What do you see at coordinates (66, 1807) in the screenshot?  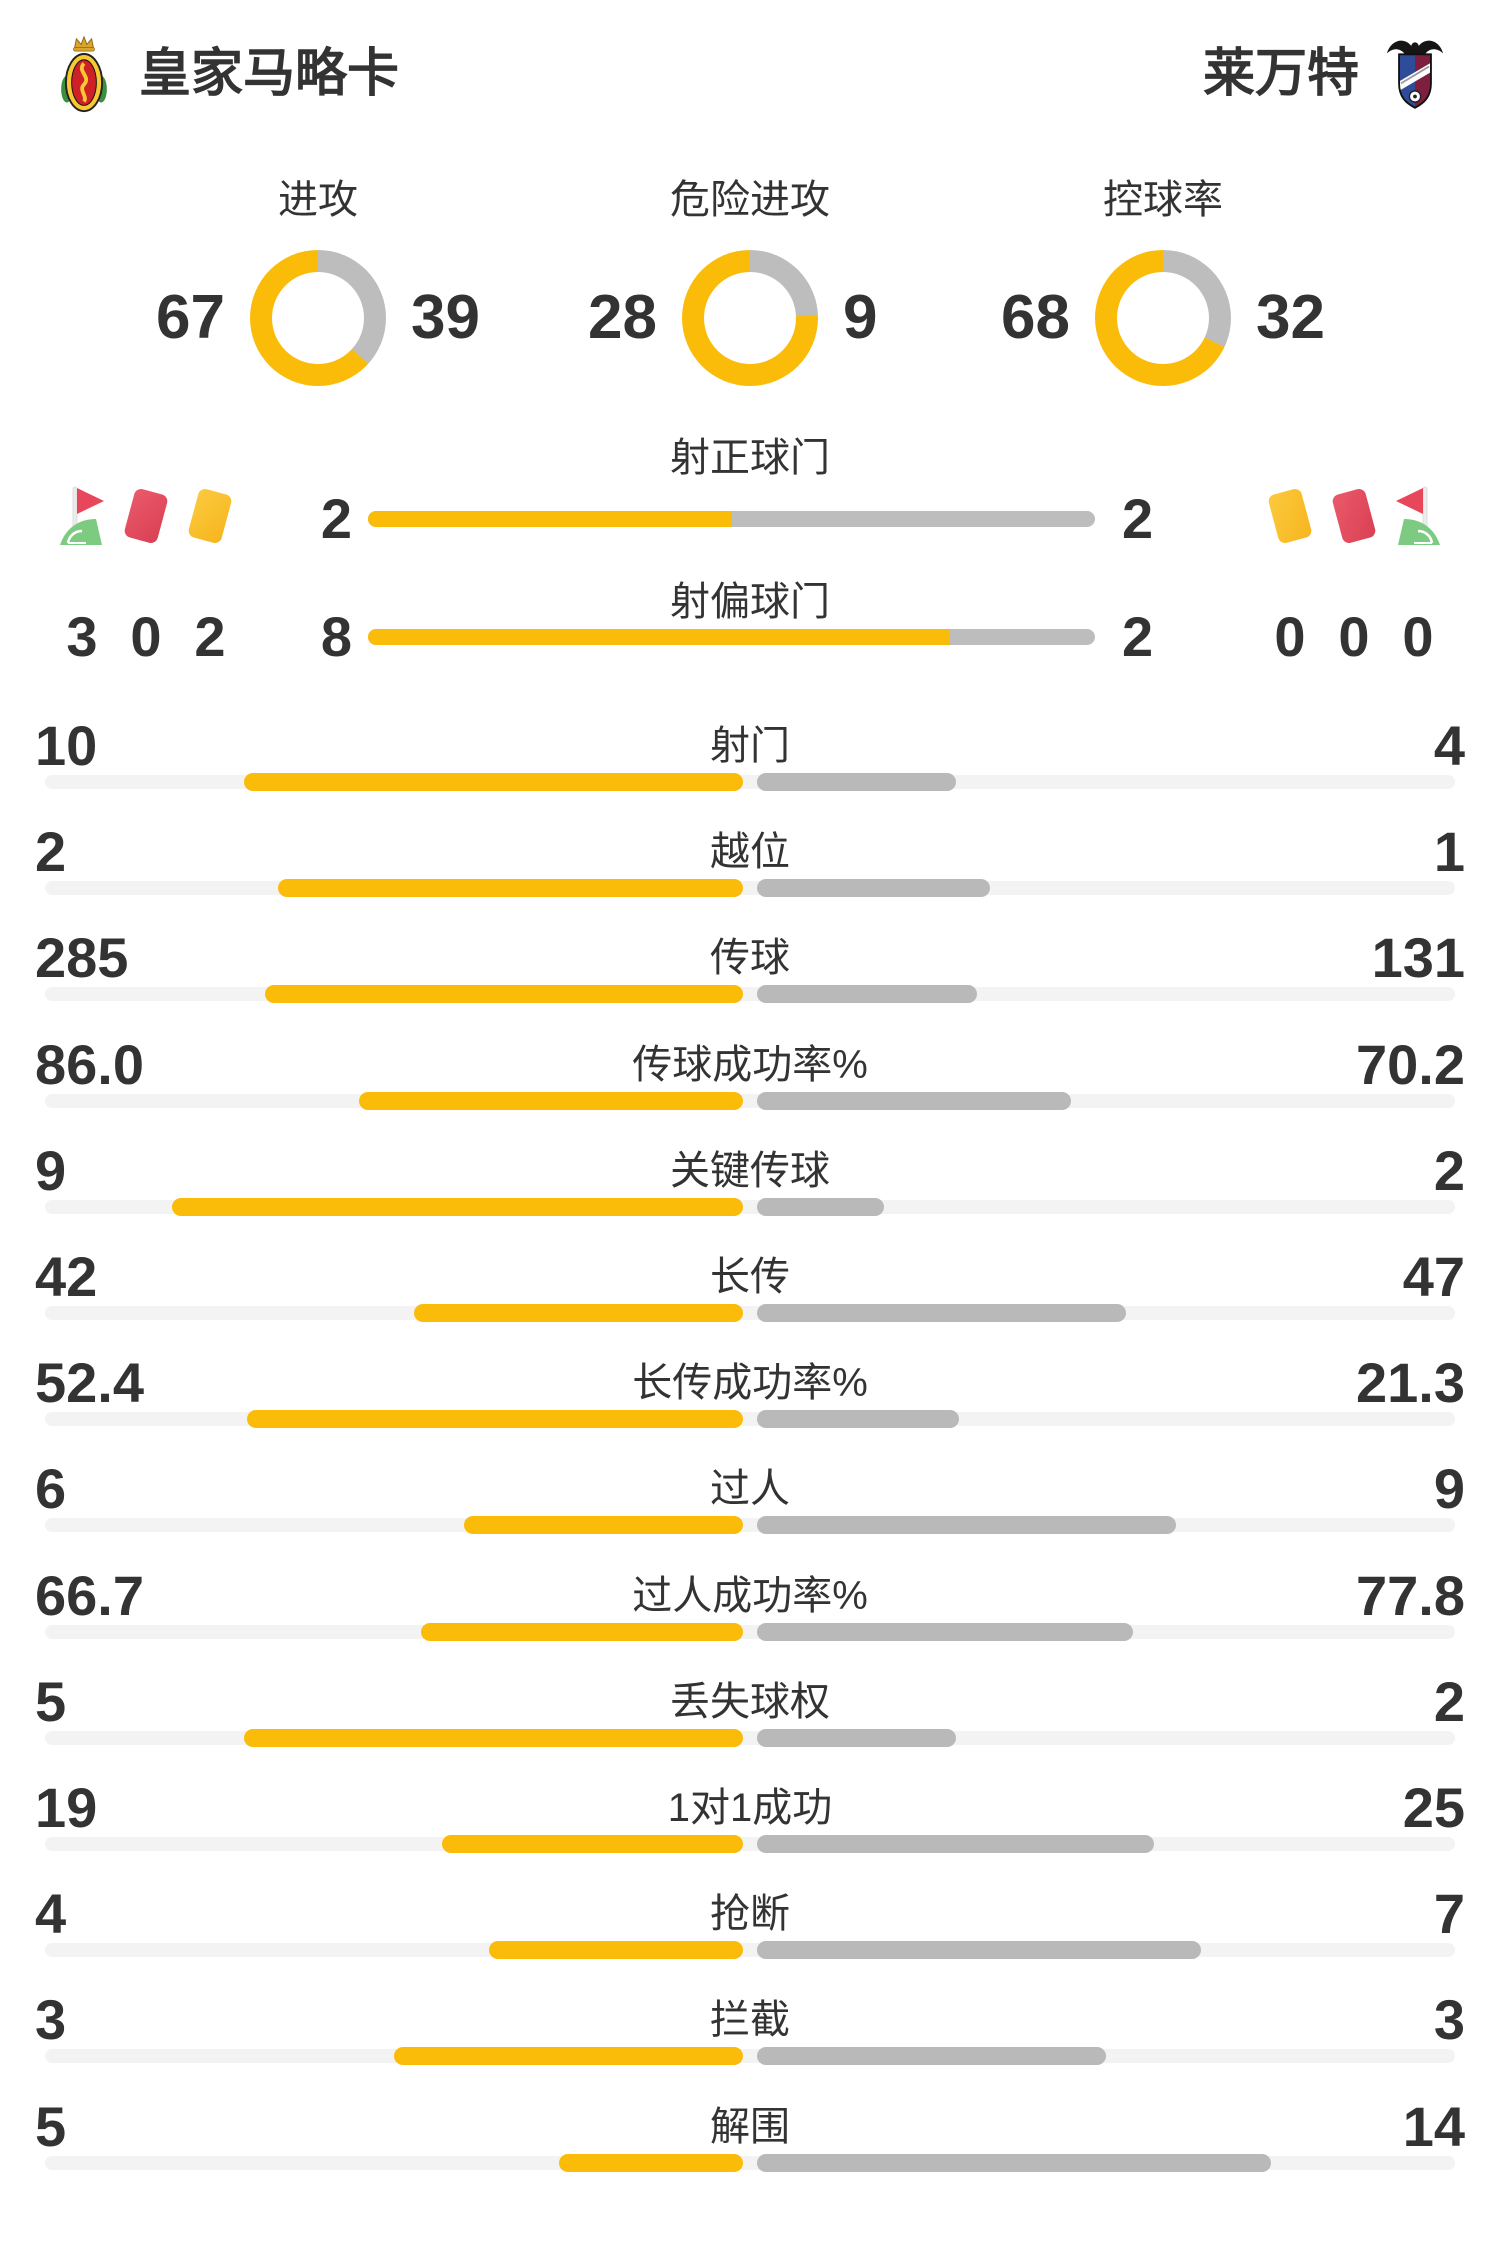 I see `stat-home-value: 19` at bounding box center [66, 1807].